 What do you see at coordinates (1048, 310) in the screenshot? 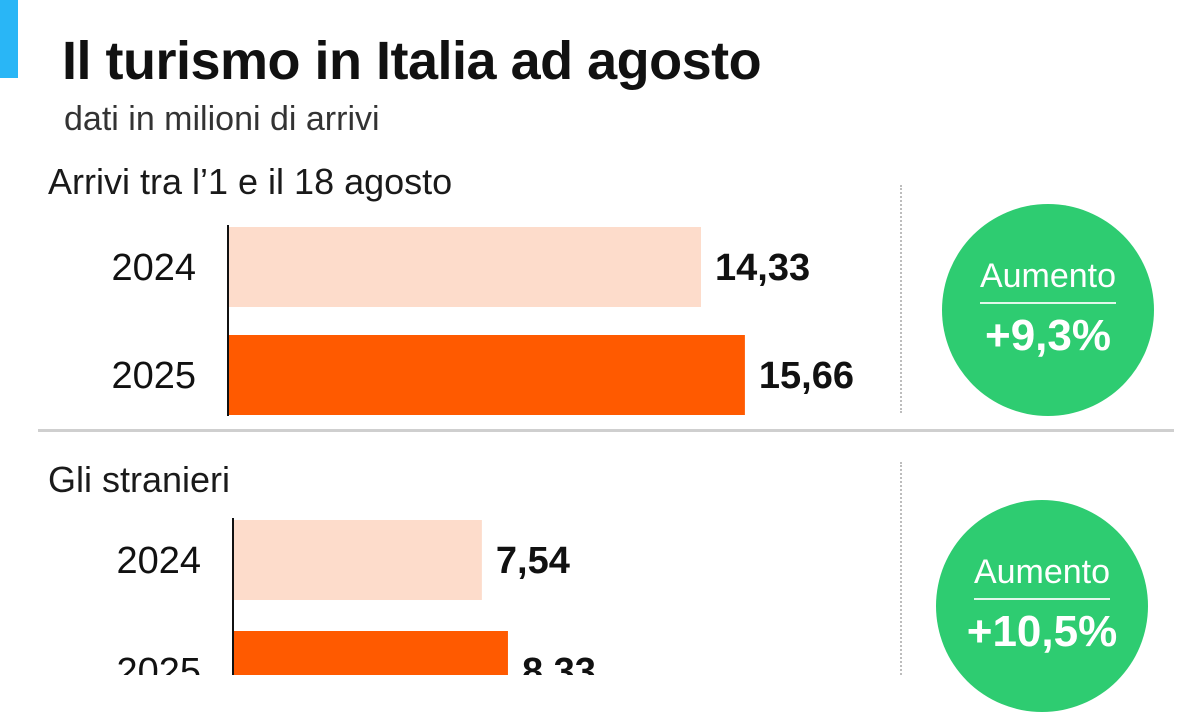
I see `increase-badge-arrivals: Aumento +9,3%` at bounding box center [1048, 310].